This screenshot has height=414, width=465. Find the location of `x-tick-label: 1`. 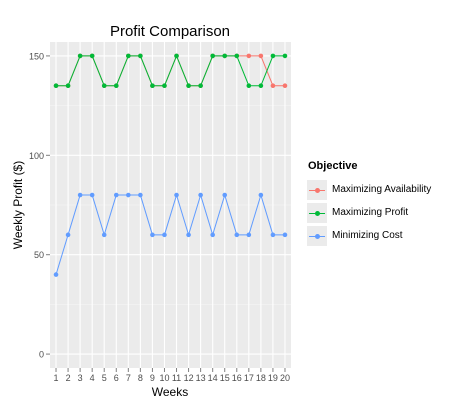

x-tick-label: 1 is located at coordinates (56, 378).